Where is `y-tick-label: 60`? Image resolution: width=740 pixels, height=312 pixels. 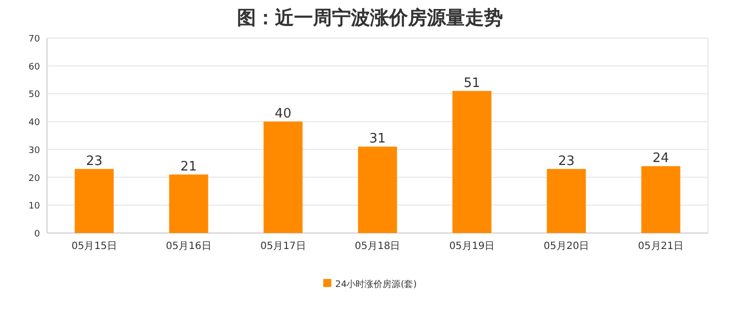 y-tick-label: 60 is located at coordinates (34, 67).